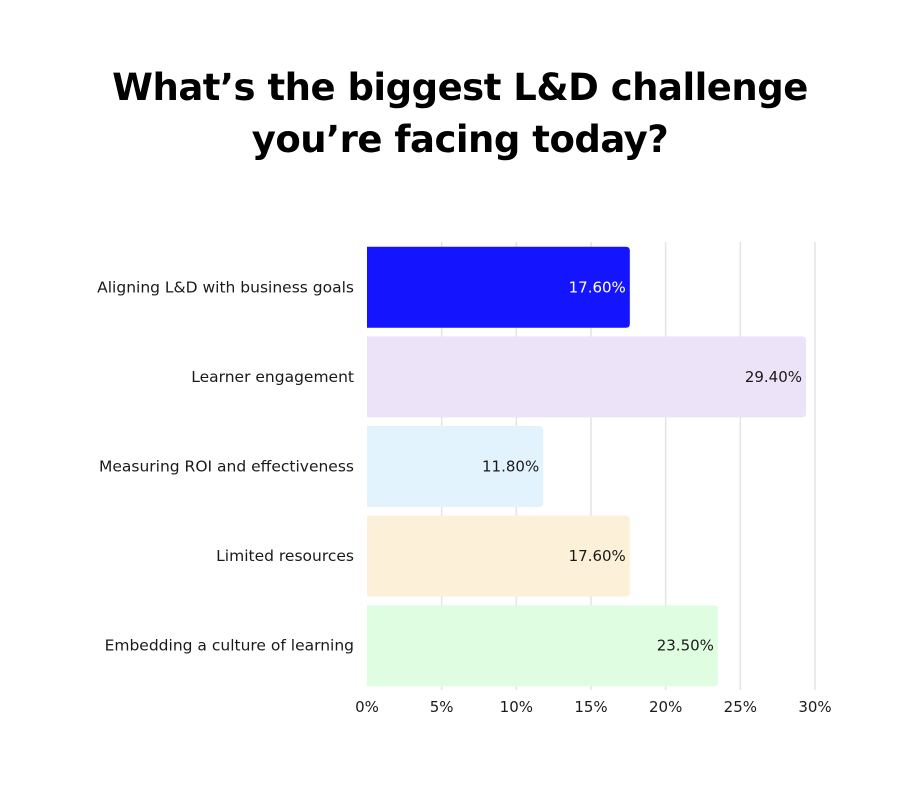 This screenshot has width=920, height=794. I want to click on category-label: Learner engagement, so click(272, 377).